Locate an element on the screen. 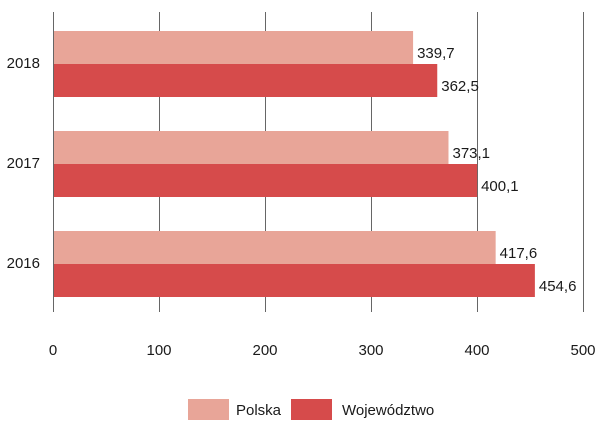  data-label-polska-2017: 373,1 is located at coordinates (471, 153).